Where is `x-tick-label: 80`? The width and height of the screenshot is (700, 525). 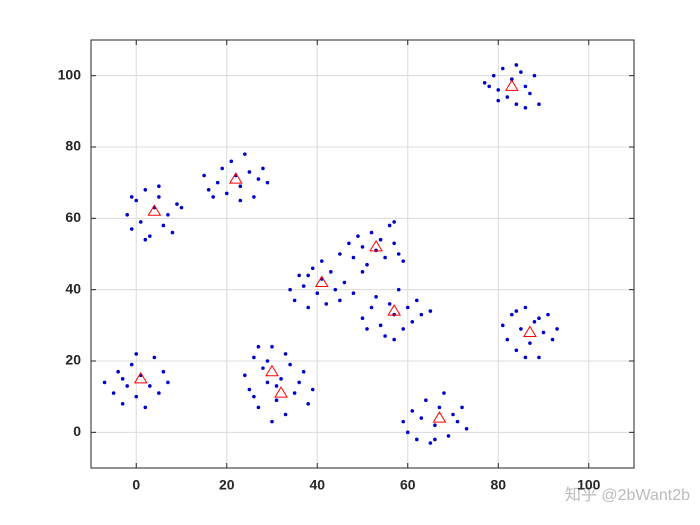
x-tick-label: 80 is located at coordinates (498, 485).